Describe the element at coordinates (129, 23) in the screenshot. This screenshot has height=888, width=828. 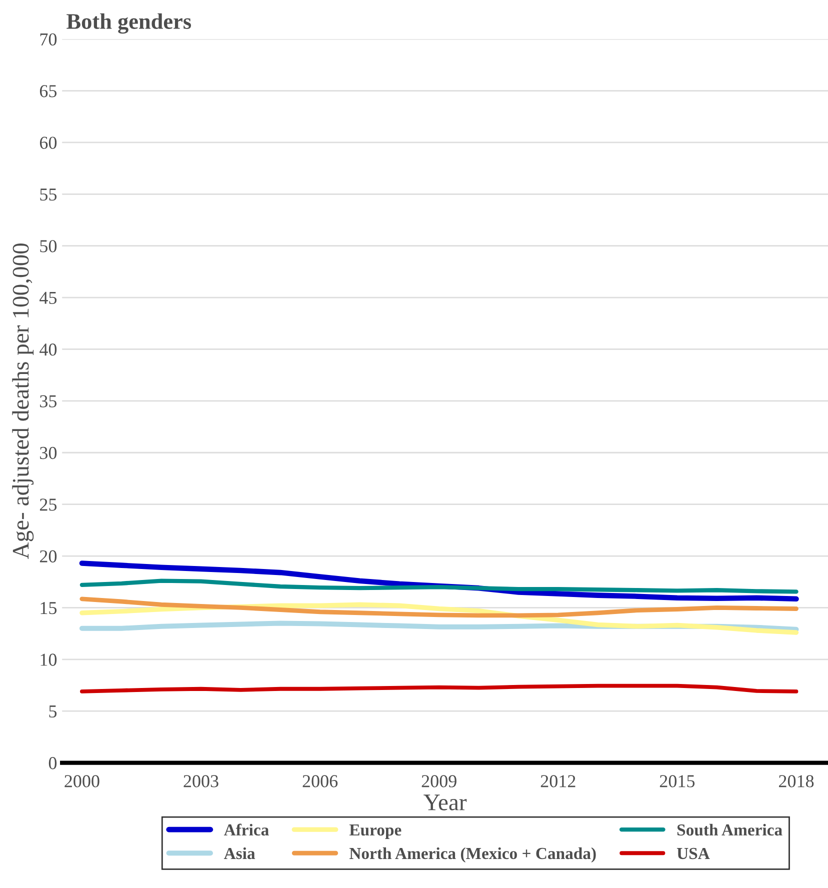
I see `chart-title: Both genders` at that location.